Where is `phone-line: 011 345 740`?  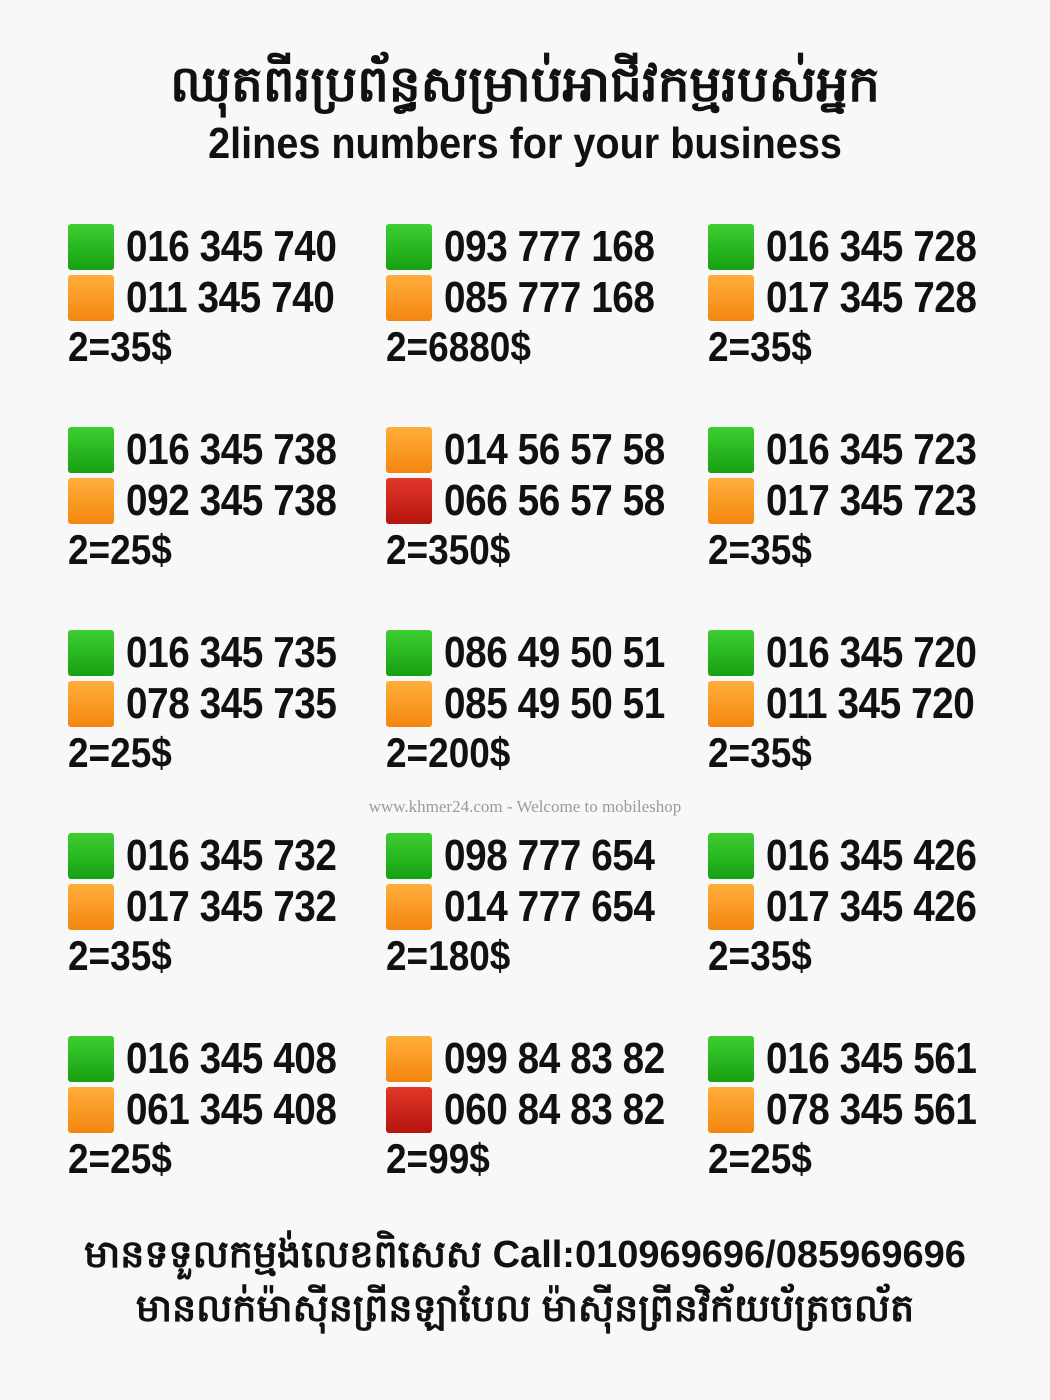
phone-line: 011 345 740 is located at coordinates (215, 298).